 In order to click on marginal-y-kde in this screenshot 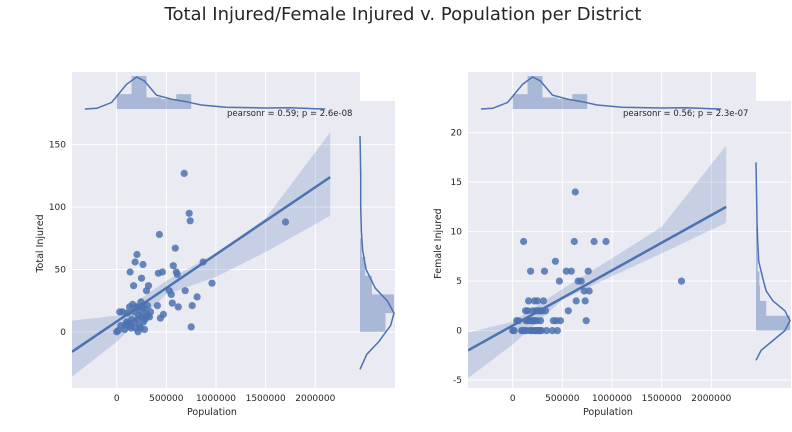, I will do `click(377, 252)`.